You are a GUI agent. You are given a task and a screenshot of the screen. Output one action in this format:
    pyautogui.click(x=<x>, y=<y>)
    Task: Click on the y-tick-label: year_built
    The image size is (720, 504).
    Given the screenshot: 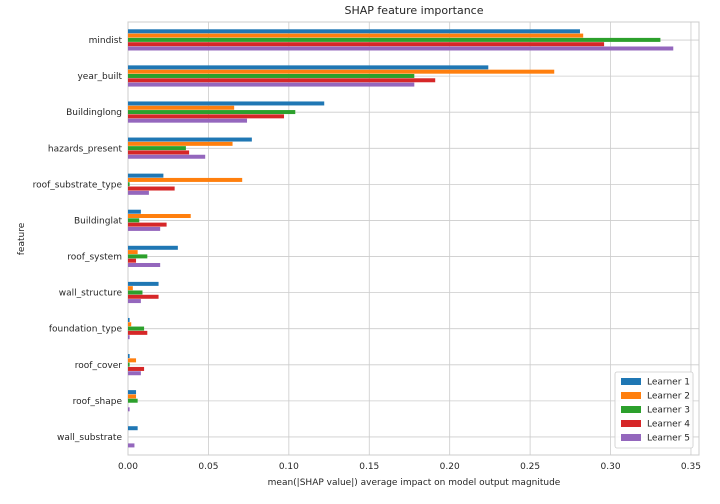 What is the action you would take?
    pyautogui.click(x=99, y=77)
    